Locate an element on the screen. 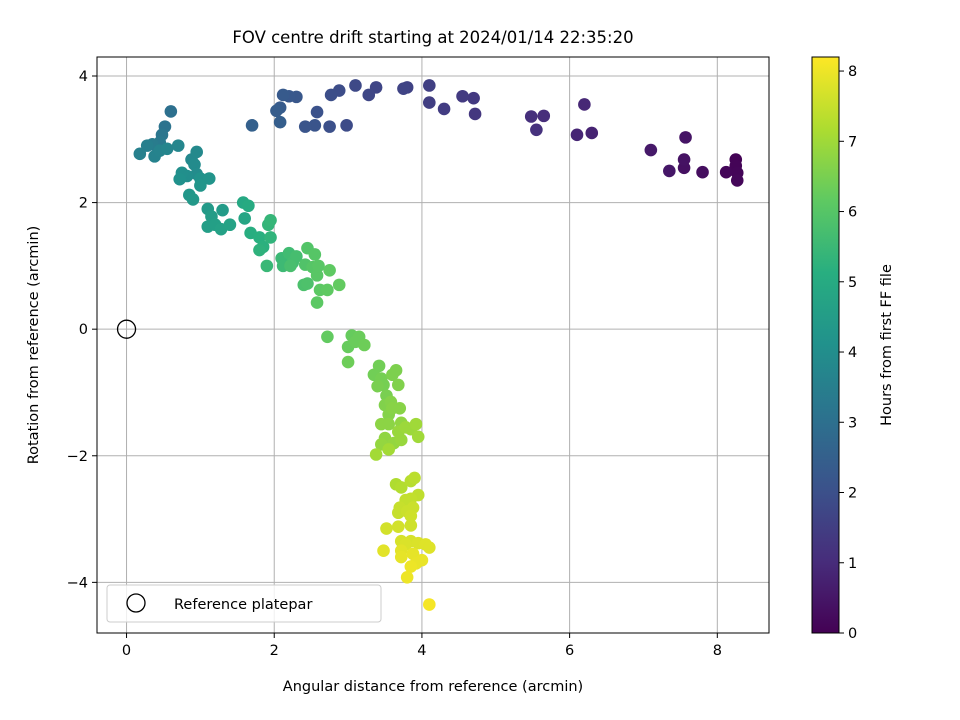 This screenshot has height=720, width=960. colorbar-tick-label: 7 is located at coordinates (852, 142).